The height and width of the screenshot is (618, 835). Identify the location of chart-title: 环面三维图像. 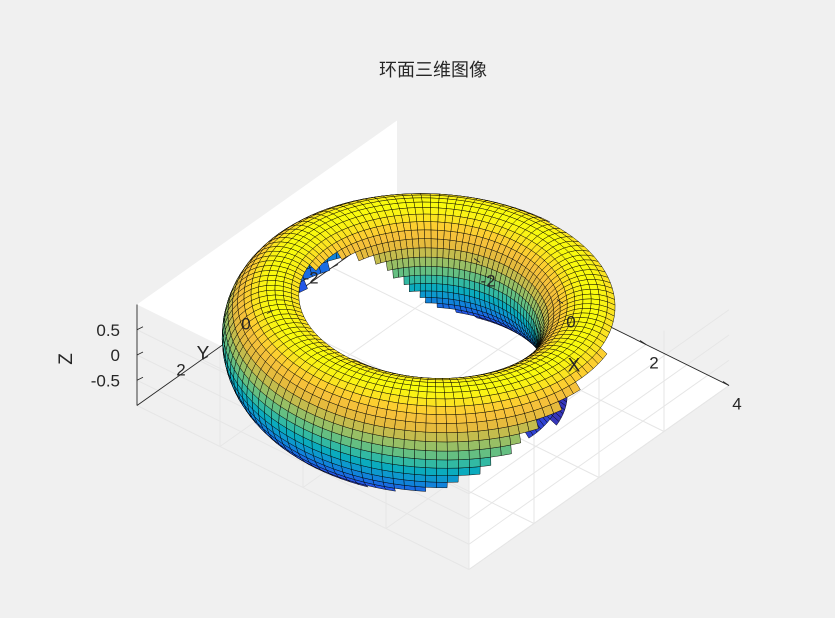
(433, 70).